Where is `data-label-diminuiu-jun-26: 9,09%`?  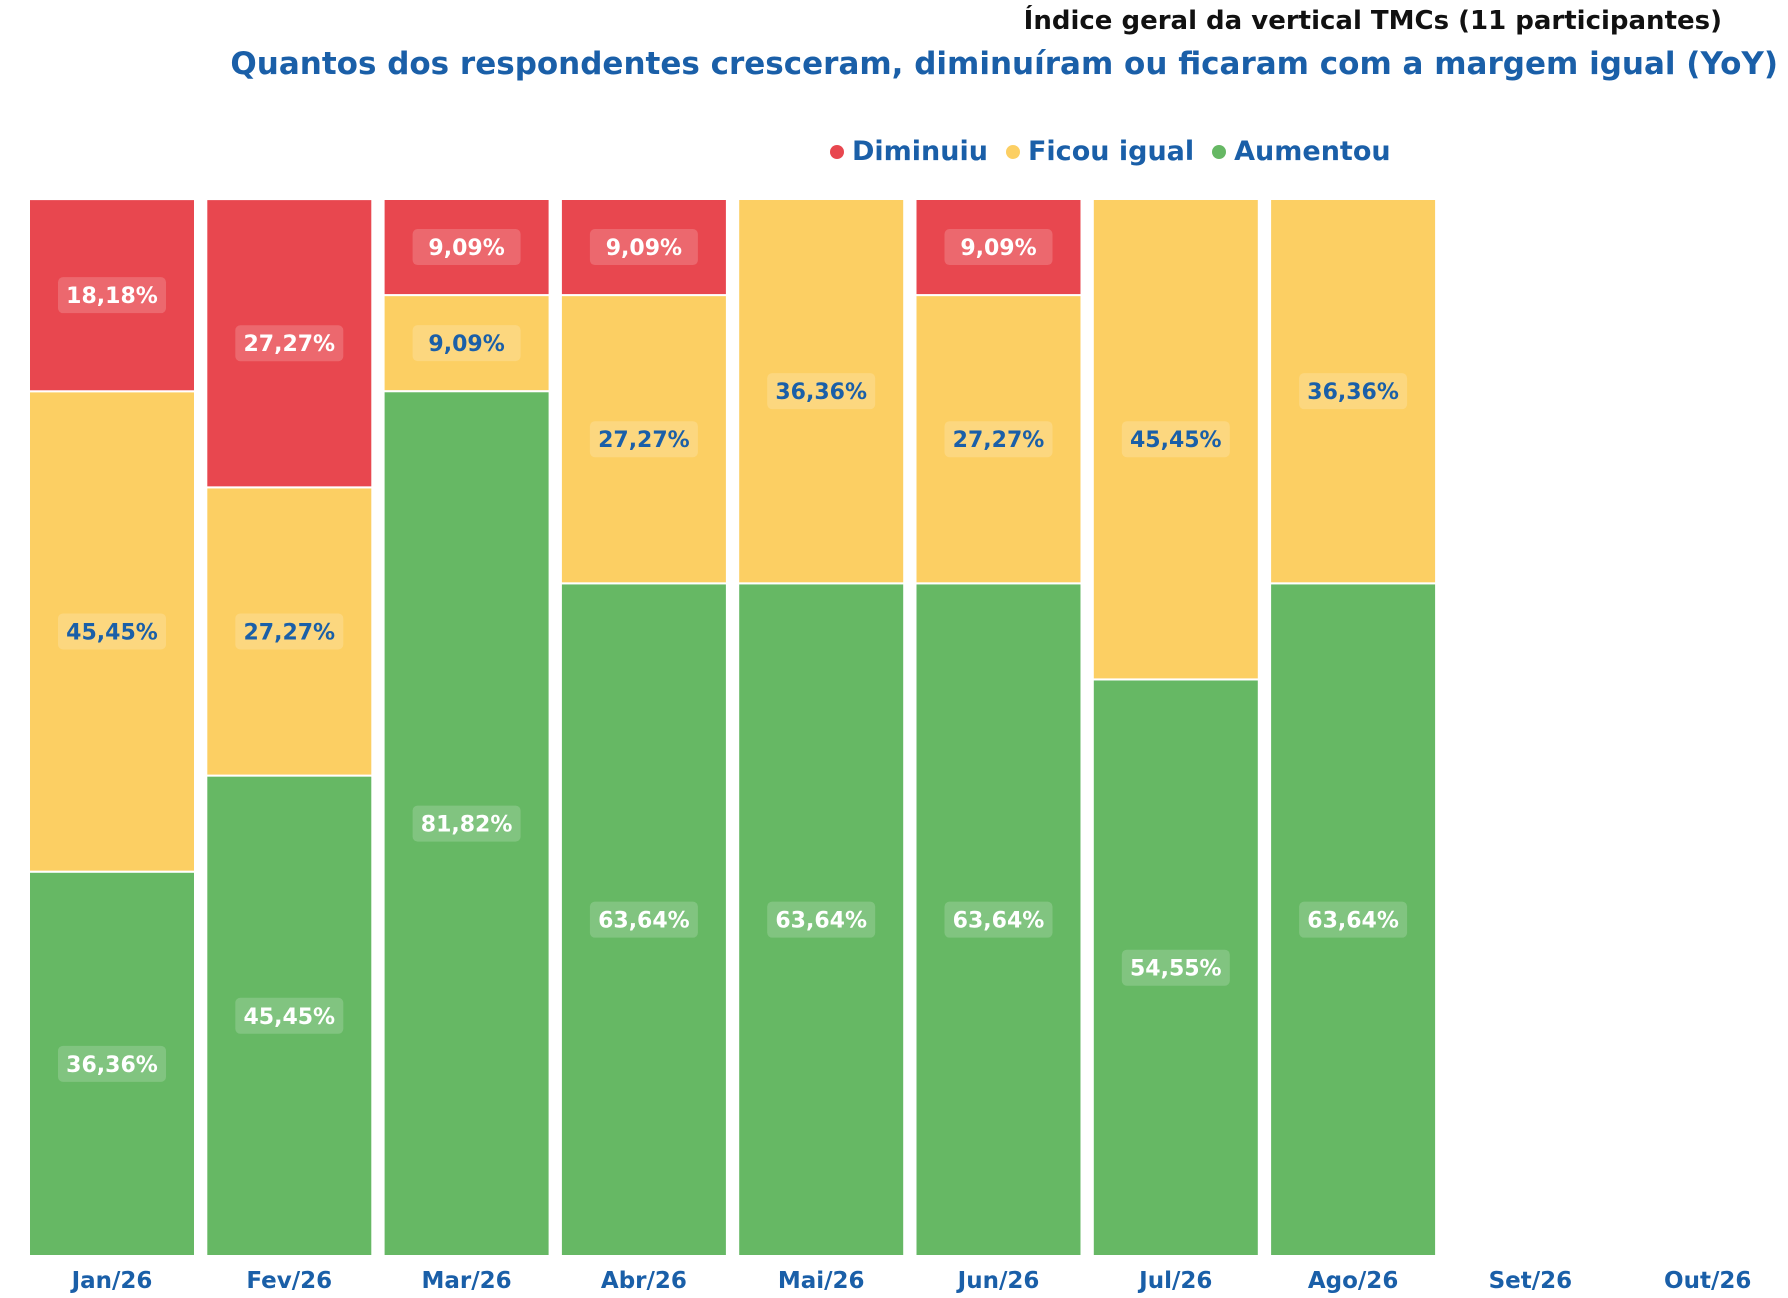
data-label-diminuiu-jun-26: 9,09% is located at coordinates (998, 248).